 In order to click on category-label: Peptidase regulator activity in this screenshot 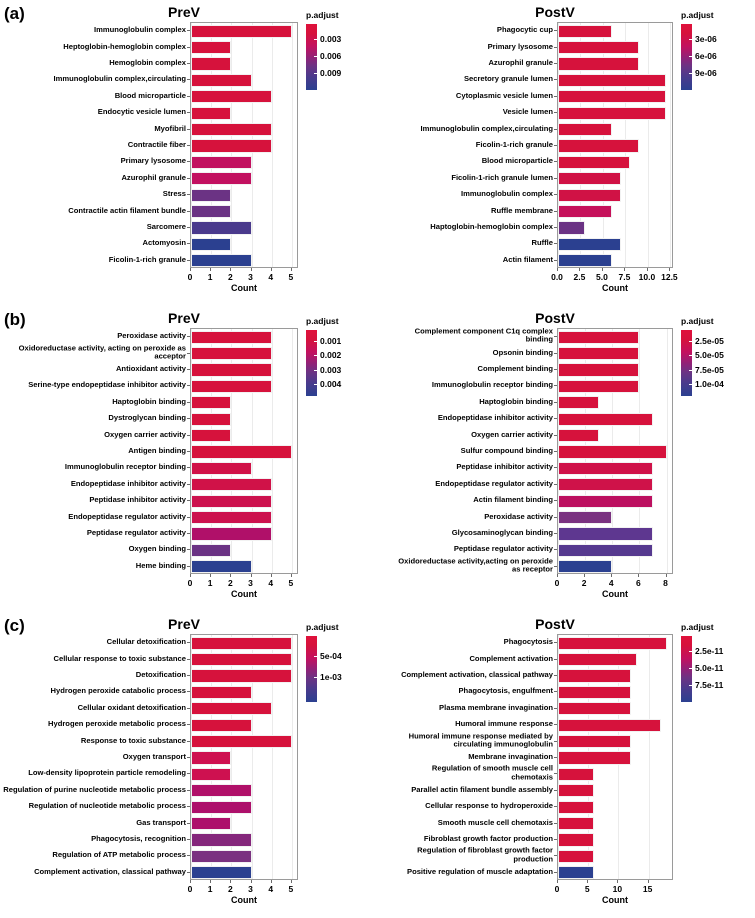, I will do `click(503, 549)`.